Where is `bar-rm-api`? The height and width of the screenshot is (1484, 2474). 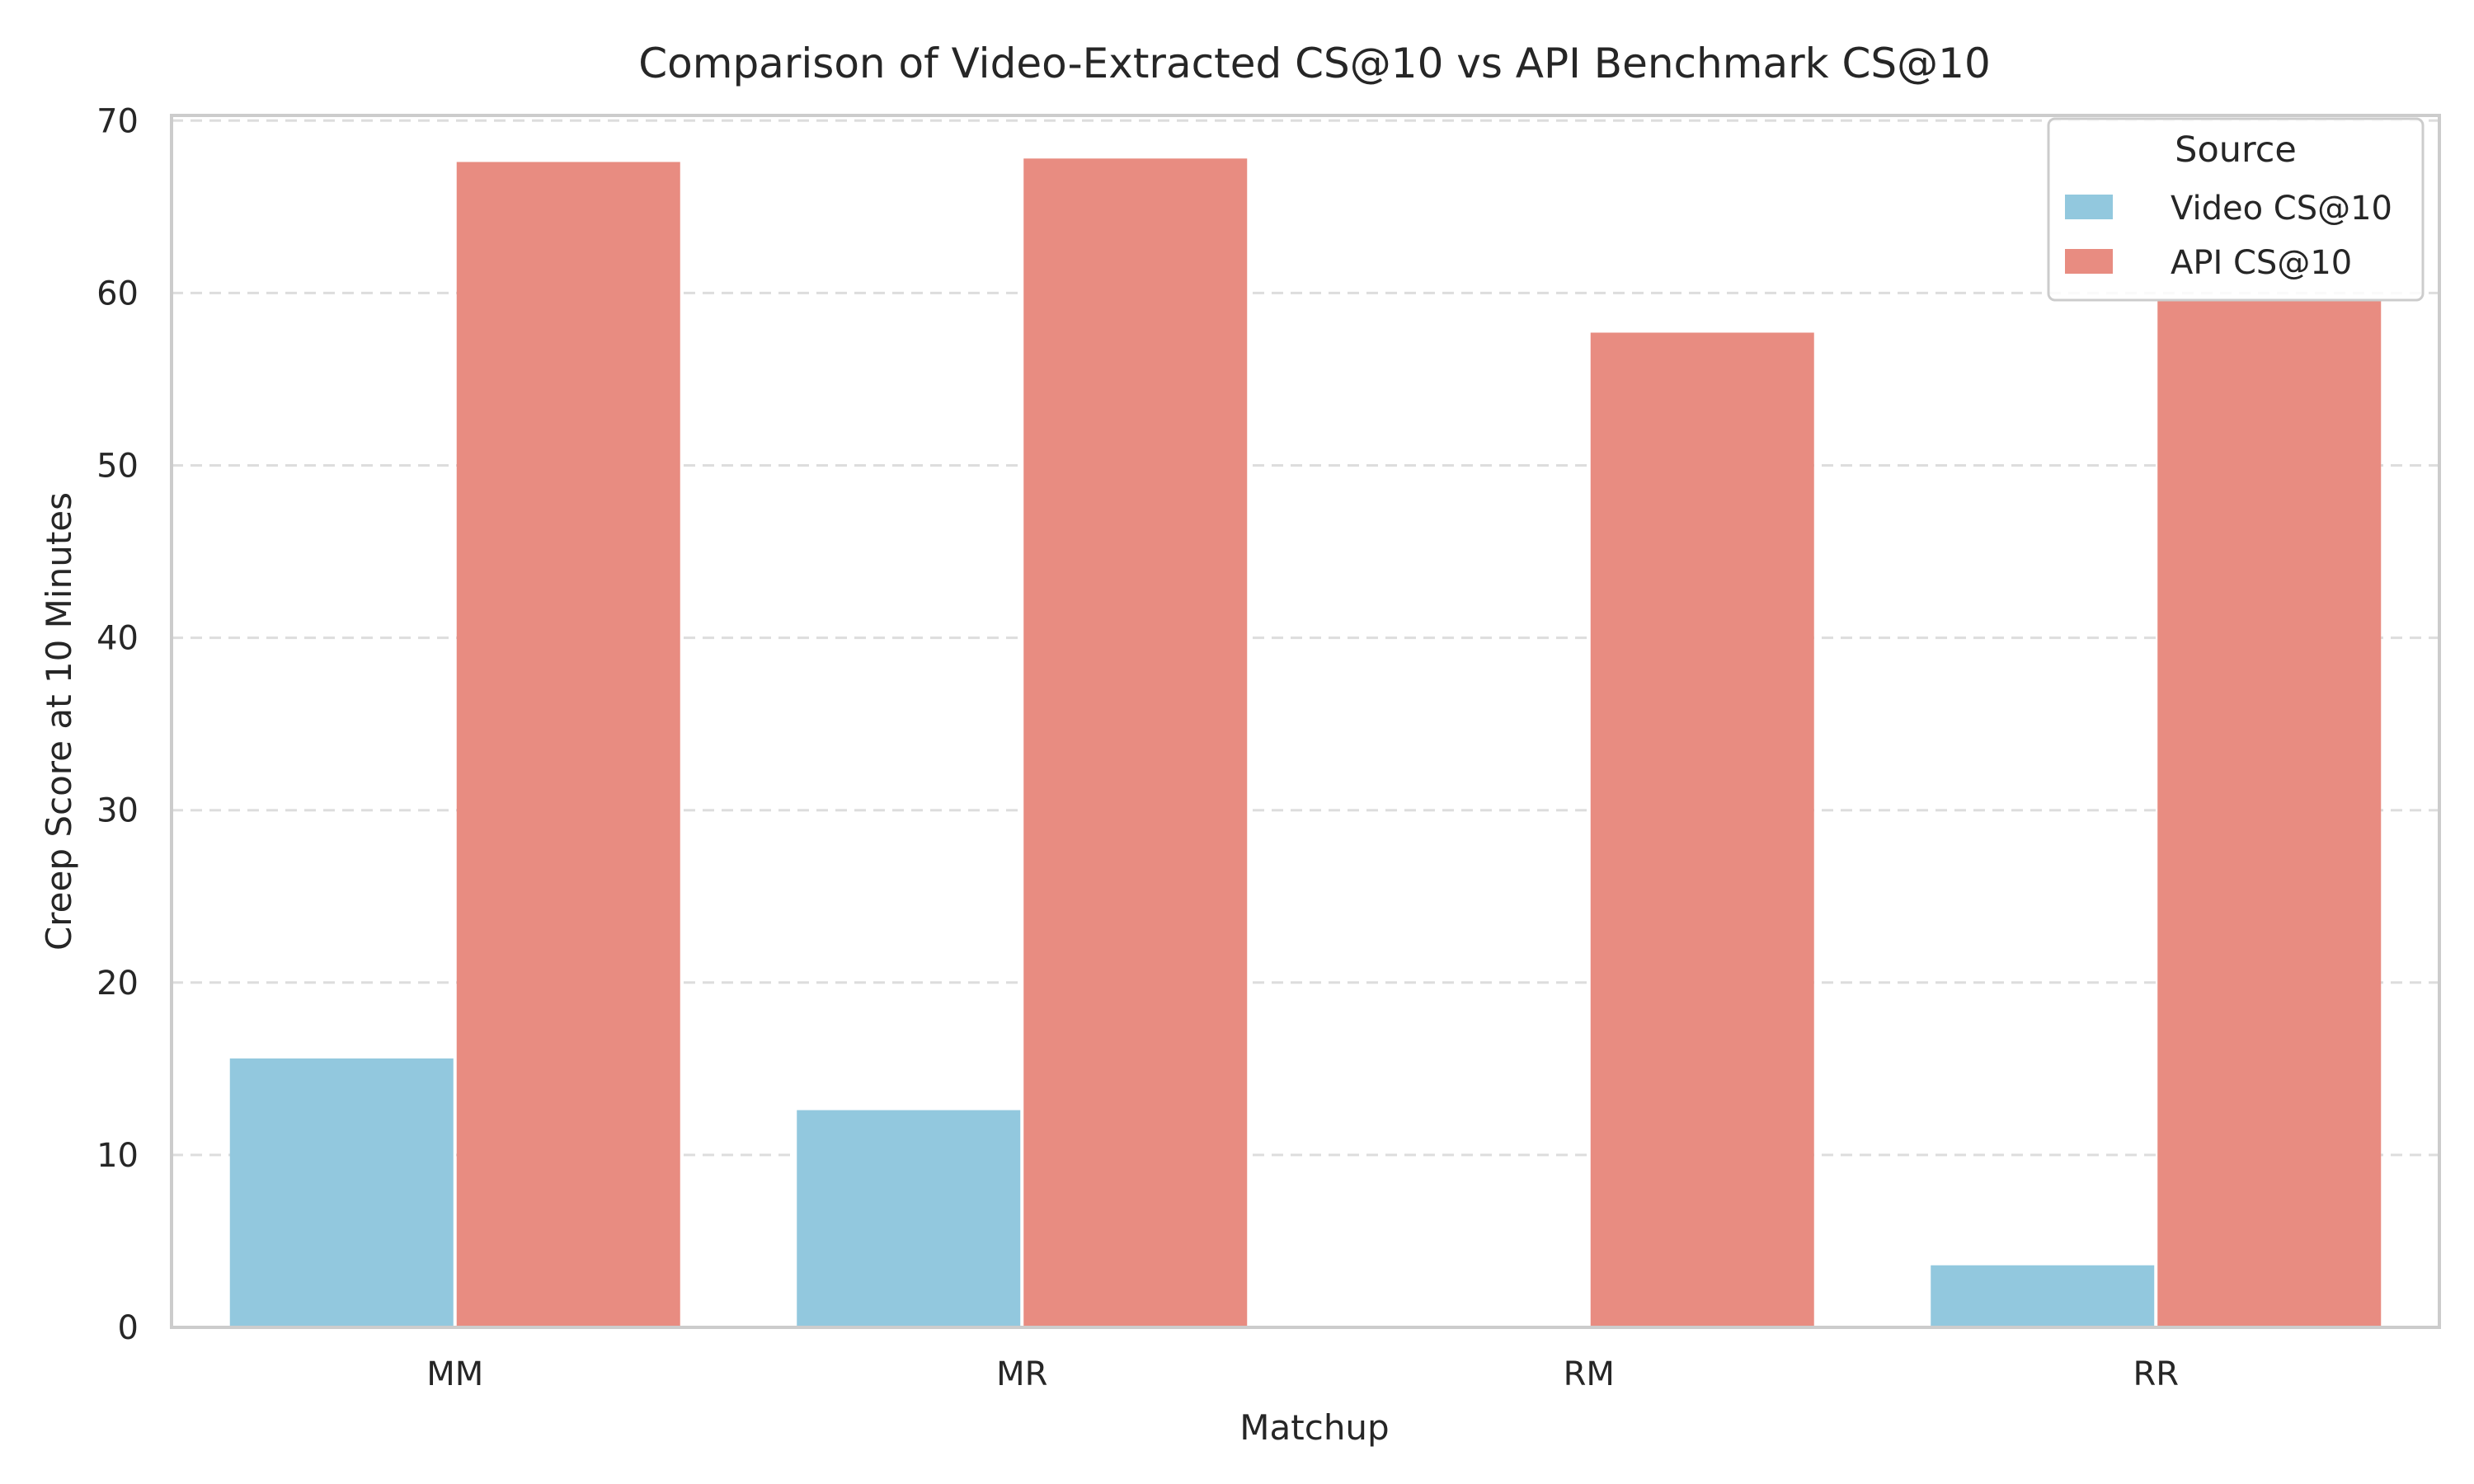
bar-rm-api is located at coordinates (1702, 829).